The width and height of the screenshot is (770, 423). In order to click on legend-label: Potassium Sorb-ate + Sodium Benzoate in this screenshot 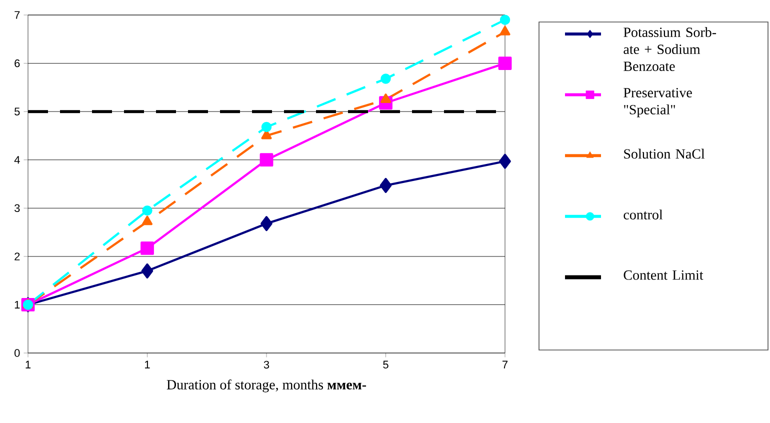, I will do `click(670, 49)`.